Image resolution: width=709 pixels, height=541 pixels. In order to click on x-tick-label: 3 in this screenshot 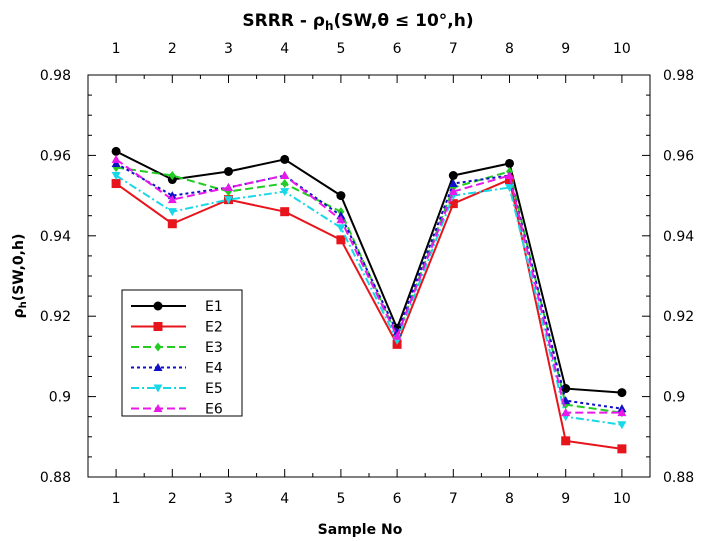, I will do `click(228, 499)`.